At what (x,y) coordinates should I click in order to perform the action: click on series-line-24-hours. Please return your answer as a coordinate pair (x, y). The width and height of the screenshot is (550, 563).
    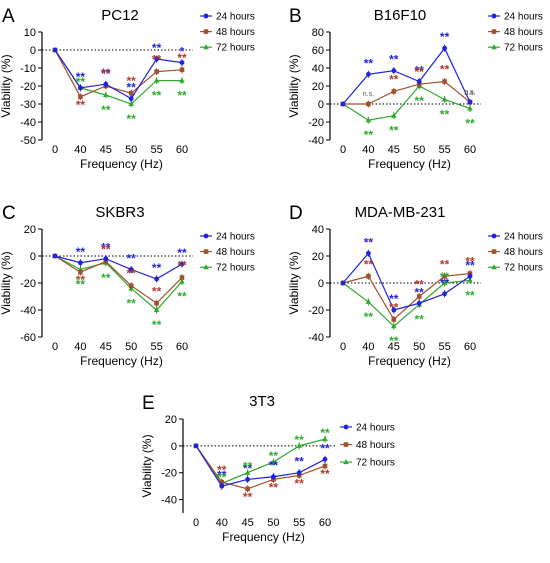
    Looking at the image, I should click on (118, 74).